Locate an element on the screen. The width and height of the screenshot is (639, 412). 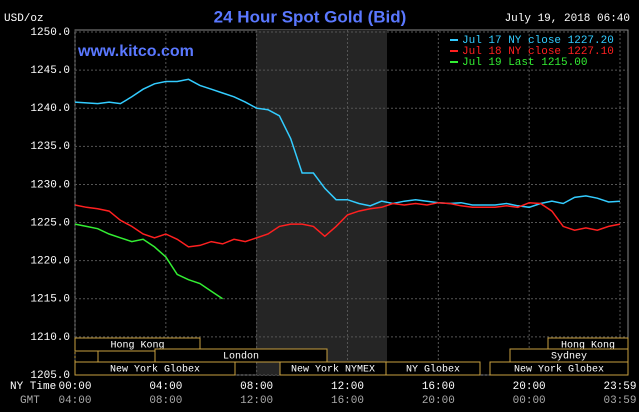
legend-label: Jul 18 NY close 1227.10 is located at coordinates (538, 52).